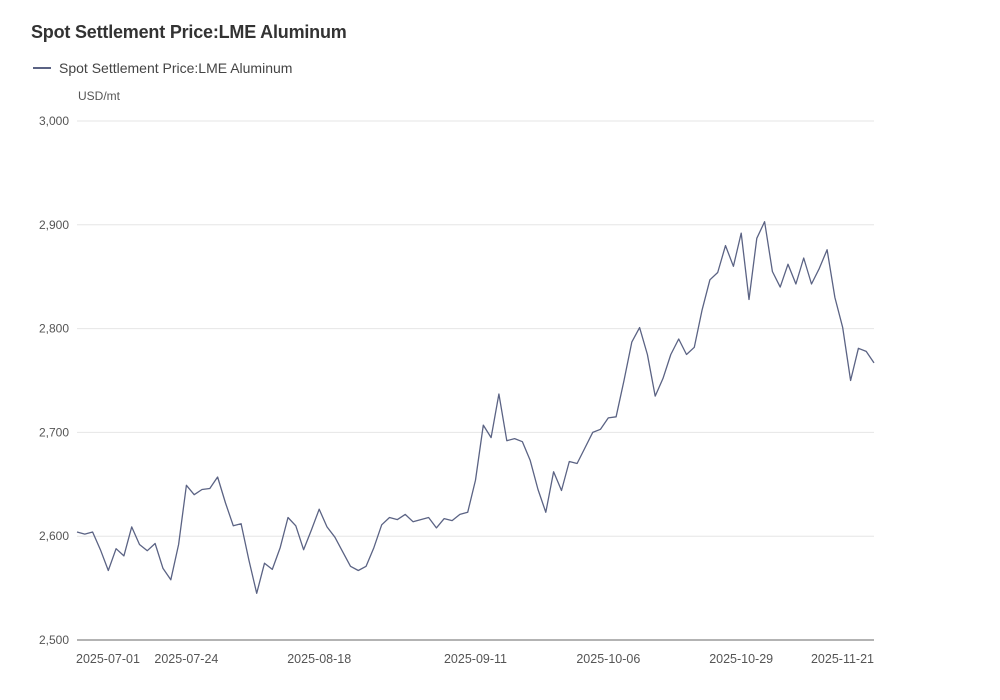 The image size is (1000, 700). Describe the element at coordinates (54, 380) in the screenshot. I see `y-axis-ticks: 2,500 2,600 2,700 2,800 2,900 3,000` at that location.